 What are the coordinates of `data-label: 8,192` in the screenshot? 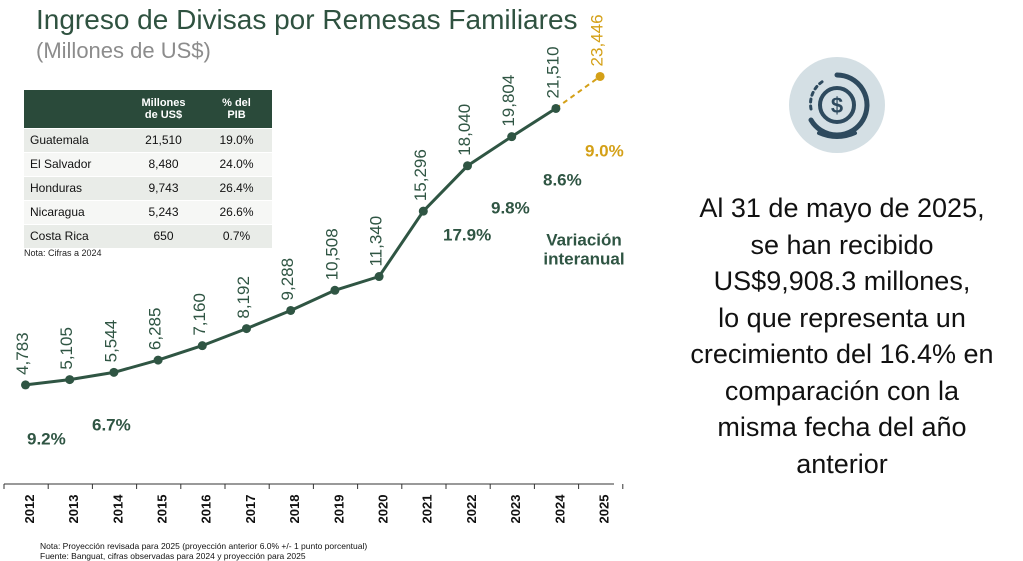 It's located at (243, 297).